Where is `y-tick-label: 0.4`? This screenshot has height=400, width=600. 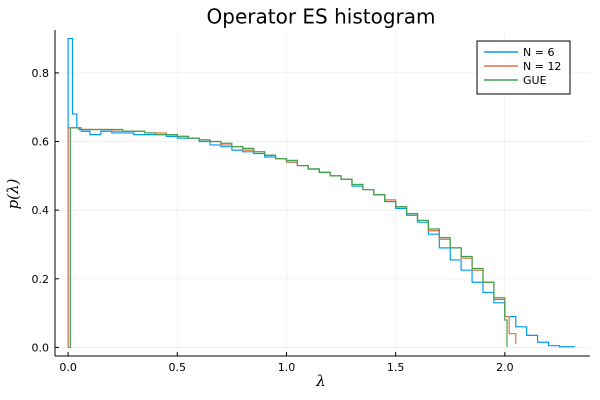 y-tick-label: 0.4 is located at coordinates (41, 210).